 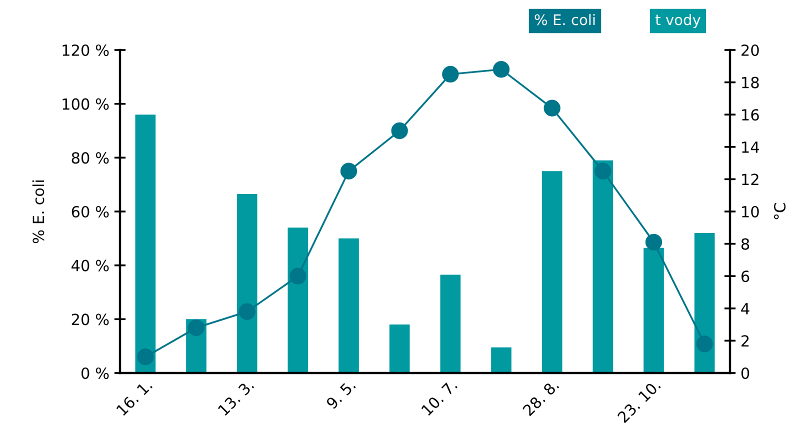 I want to click on y-axis-title: % E. coli, so click(x=38, y=212).